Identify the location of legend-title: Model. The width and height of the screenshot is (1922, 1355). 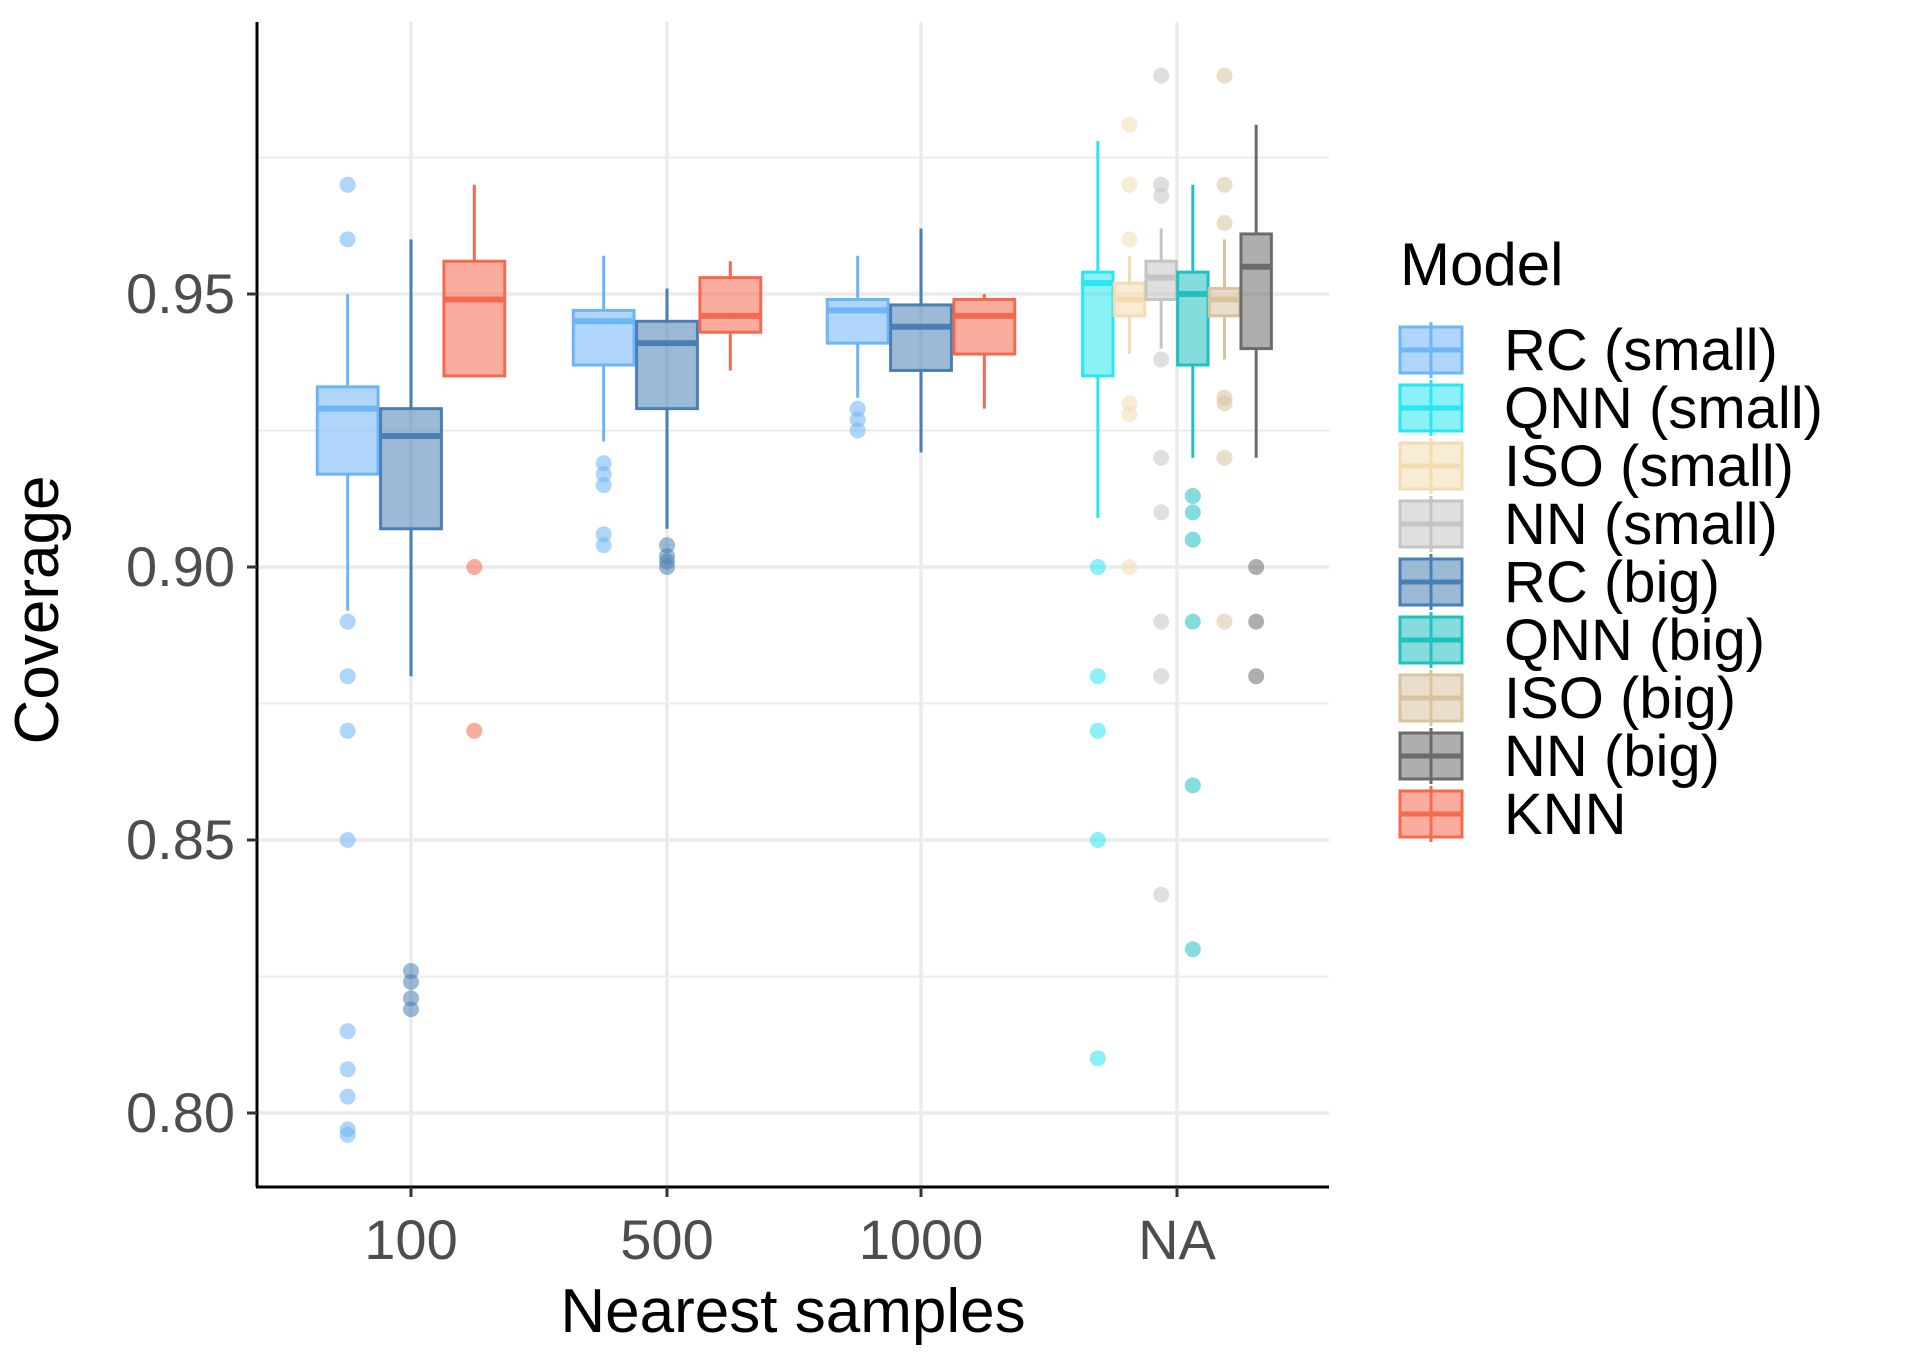
(1481, 264).